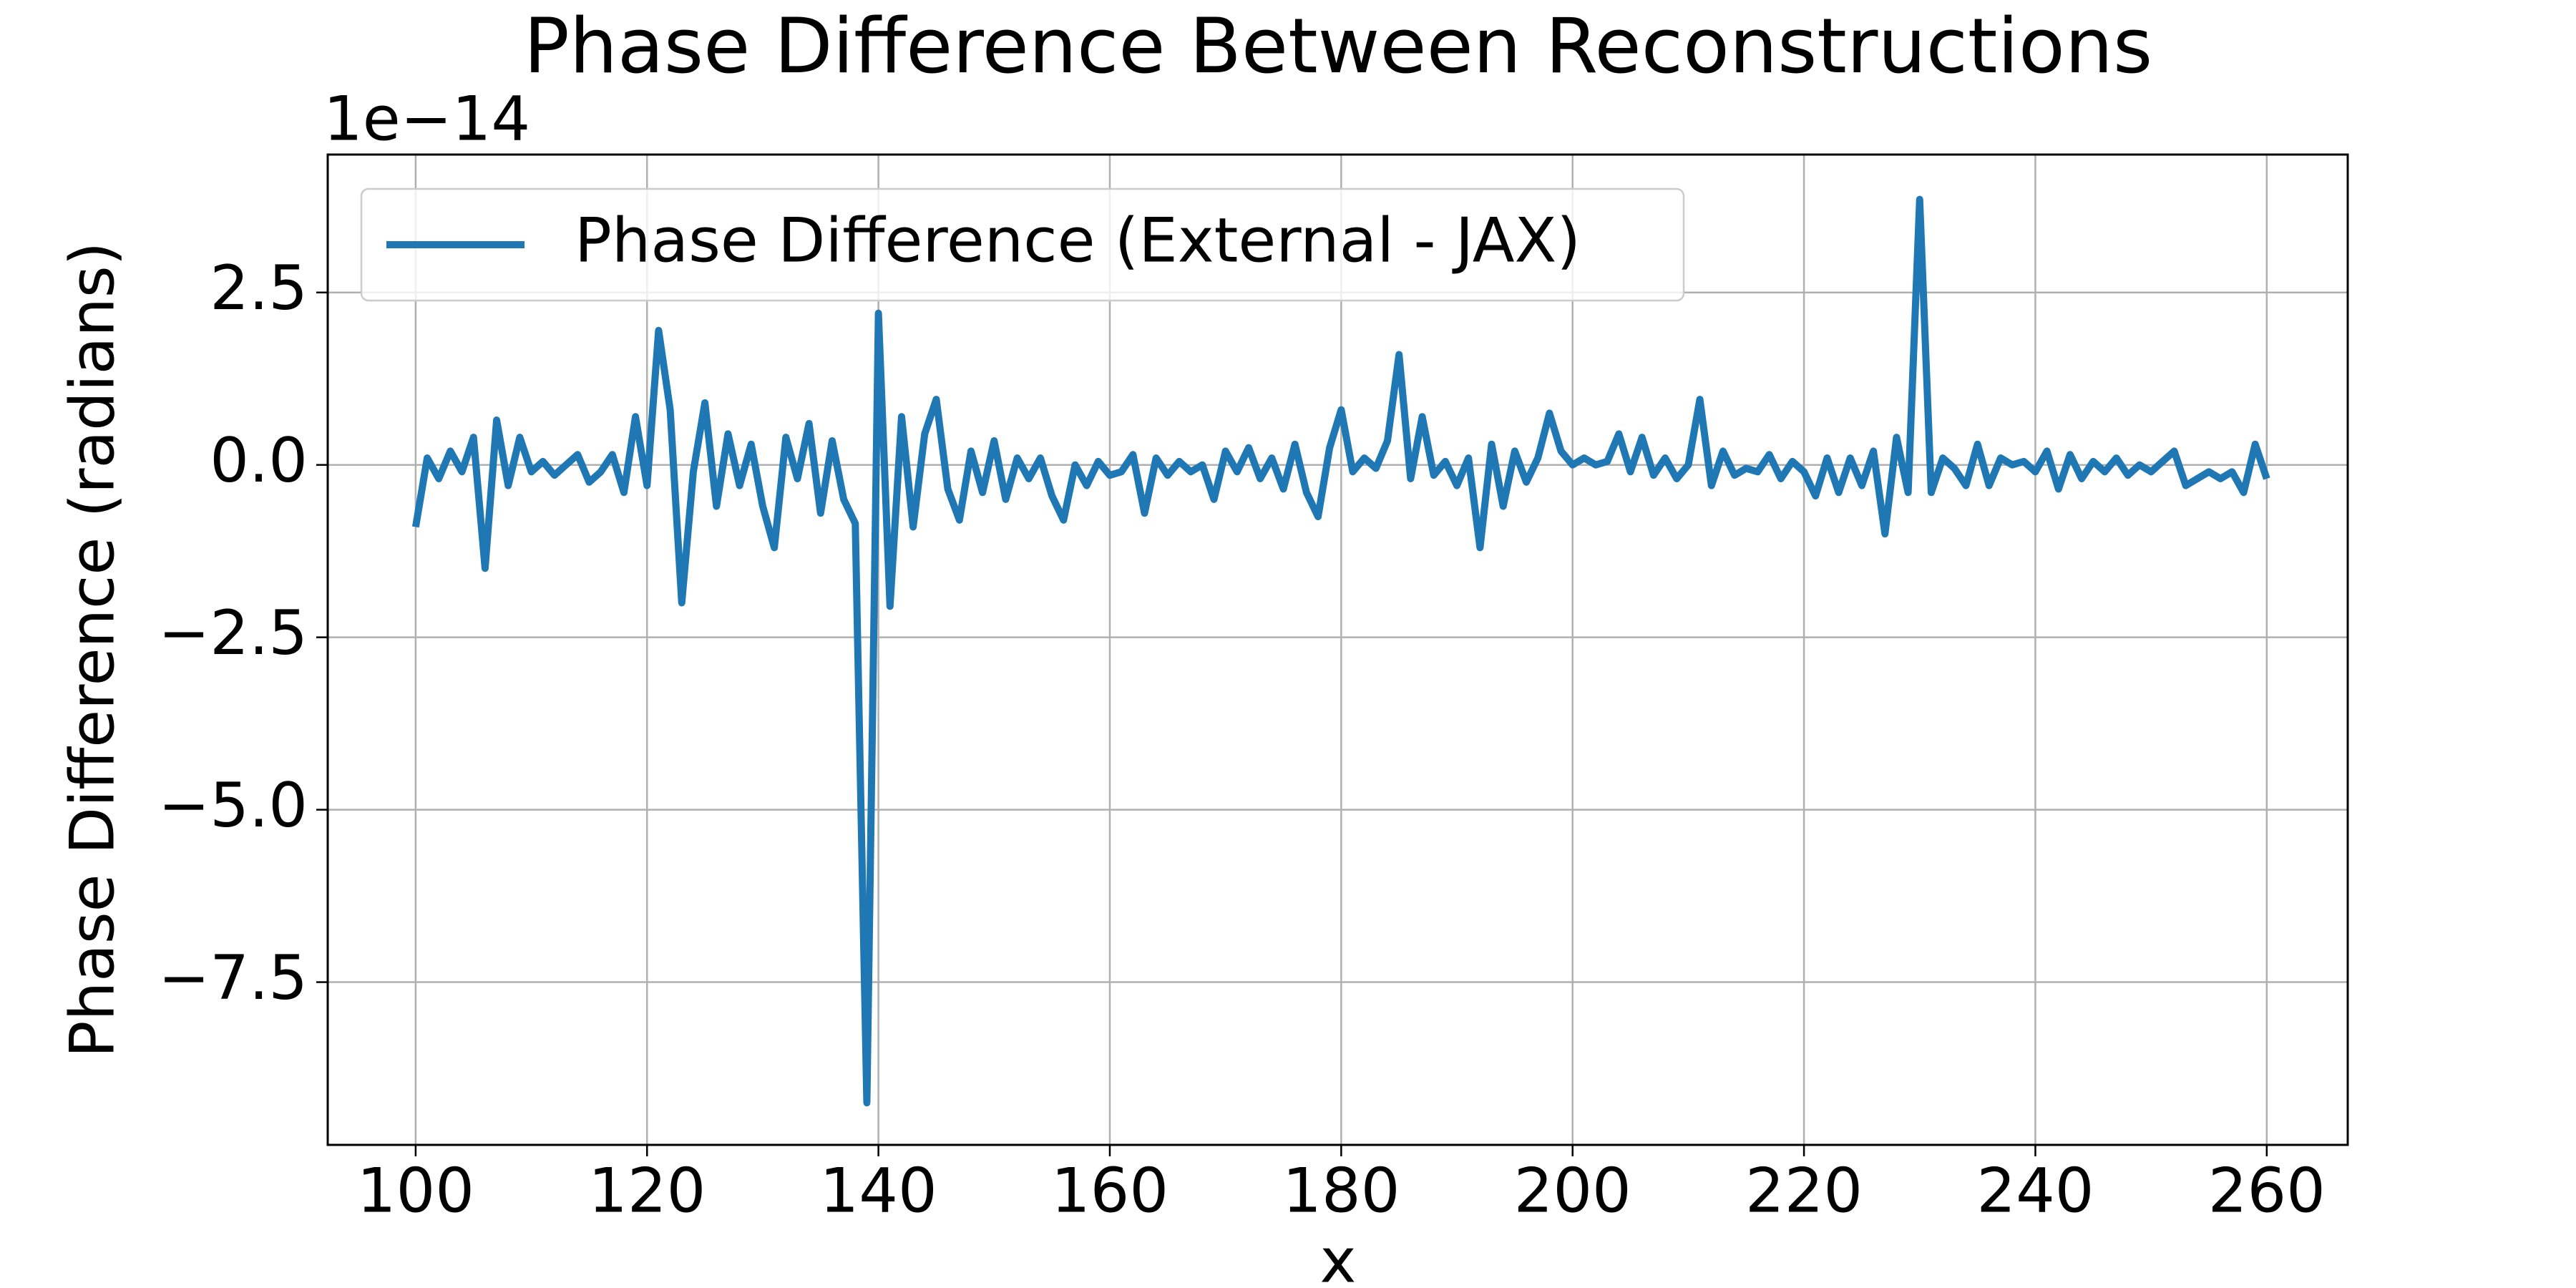 This screenshot has height=1288, width=2576. What do you see at coordinates (1341, 1190) in the screenshot?
I see `x-tick-label: 180` at bounding box center [1341, 1190].